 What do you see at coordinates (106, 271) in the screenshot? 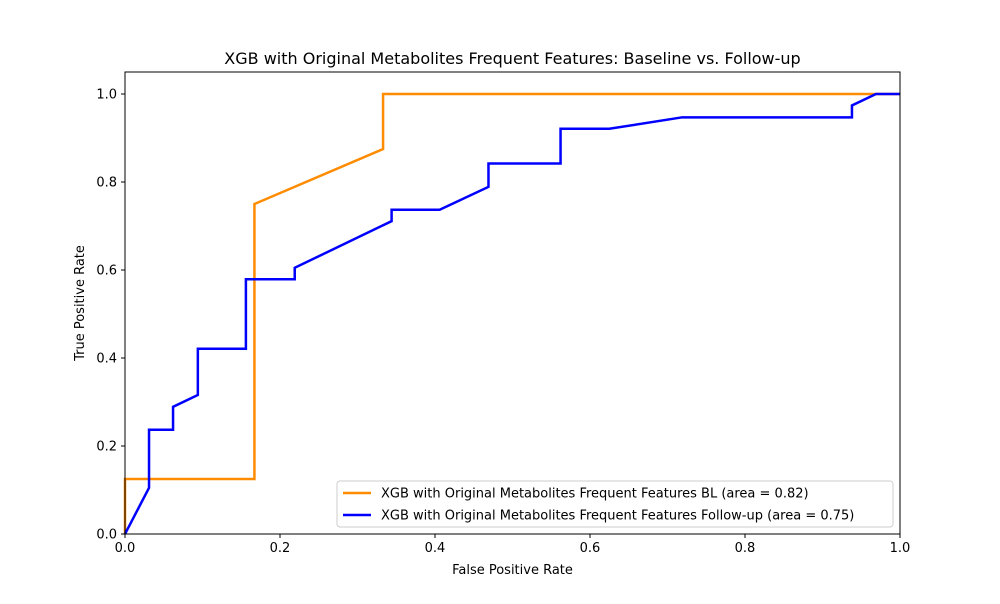
I see `y-tick-label: 0.6` at bounding box center [106, 271].